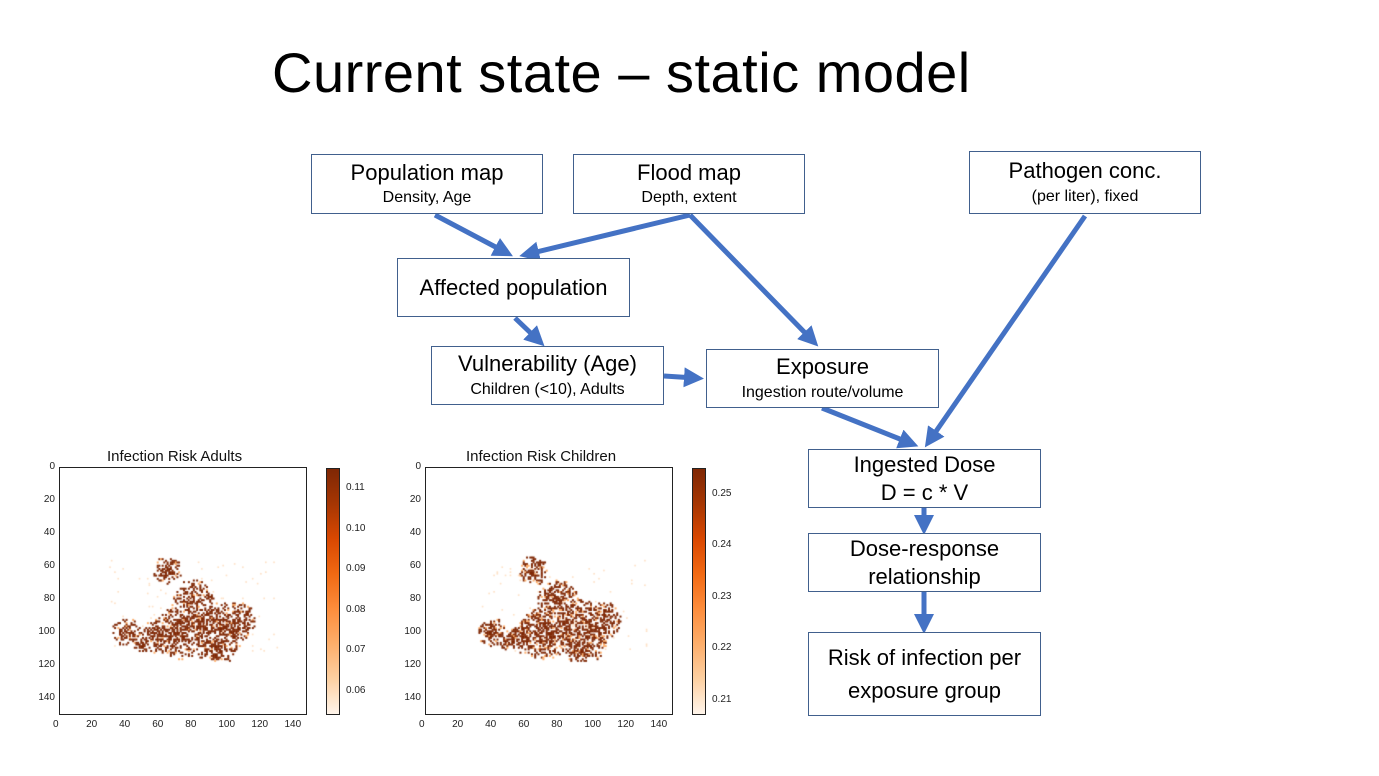 This screenshot has width=1379, height=776. I want to click on risk-line2: exposure group, so click(924, 690).